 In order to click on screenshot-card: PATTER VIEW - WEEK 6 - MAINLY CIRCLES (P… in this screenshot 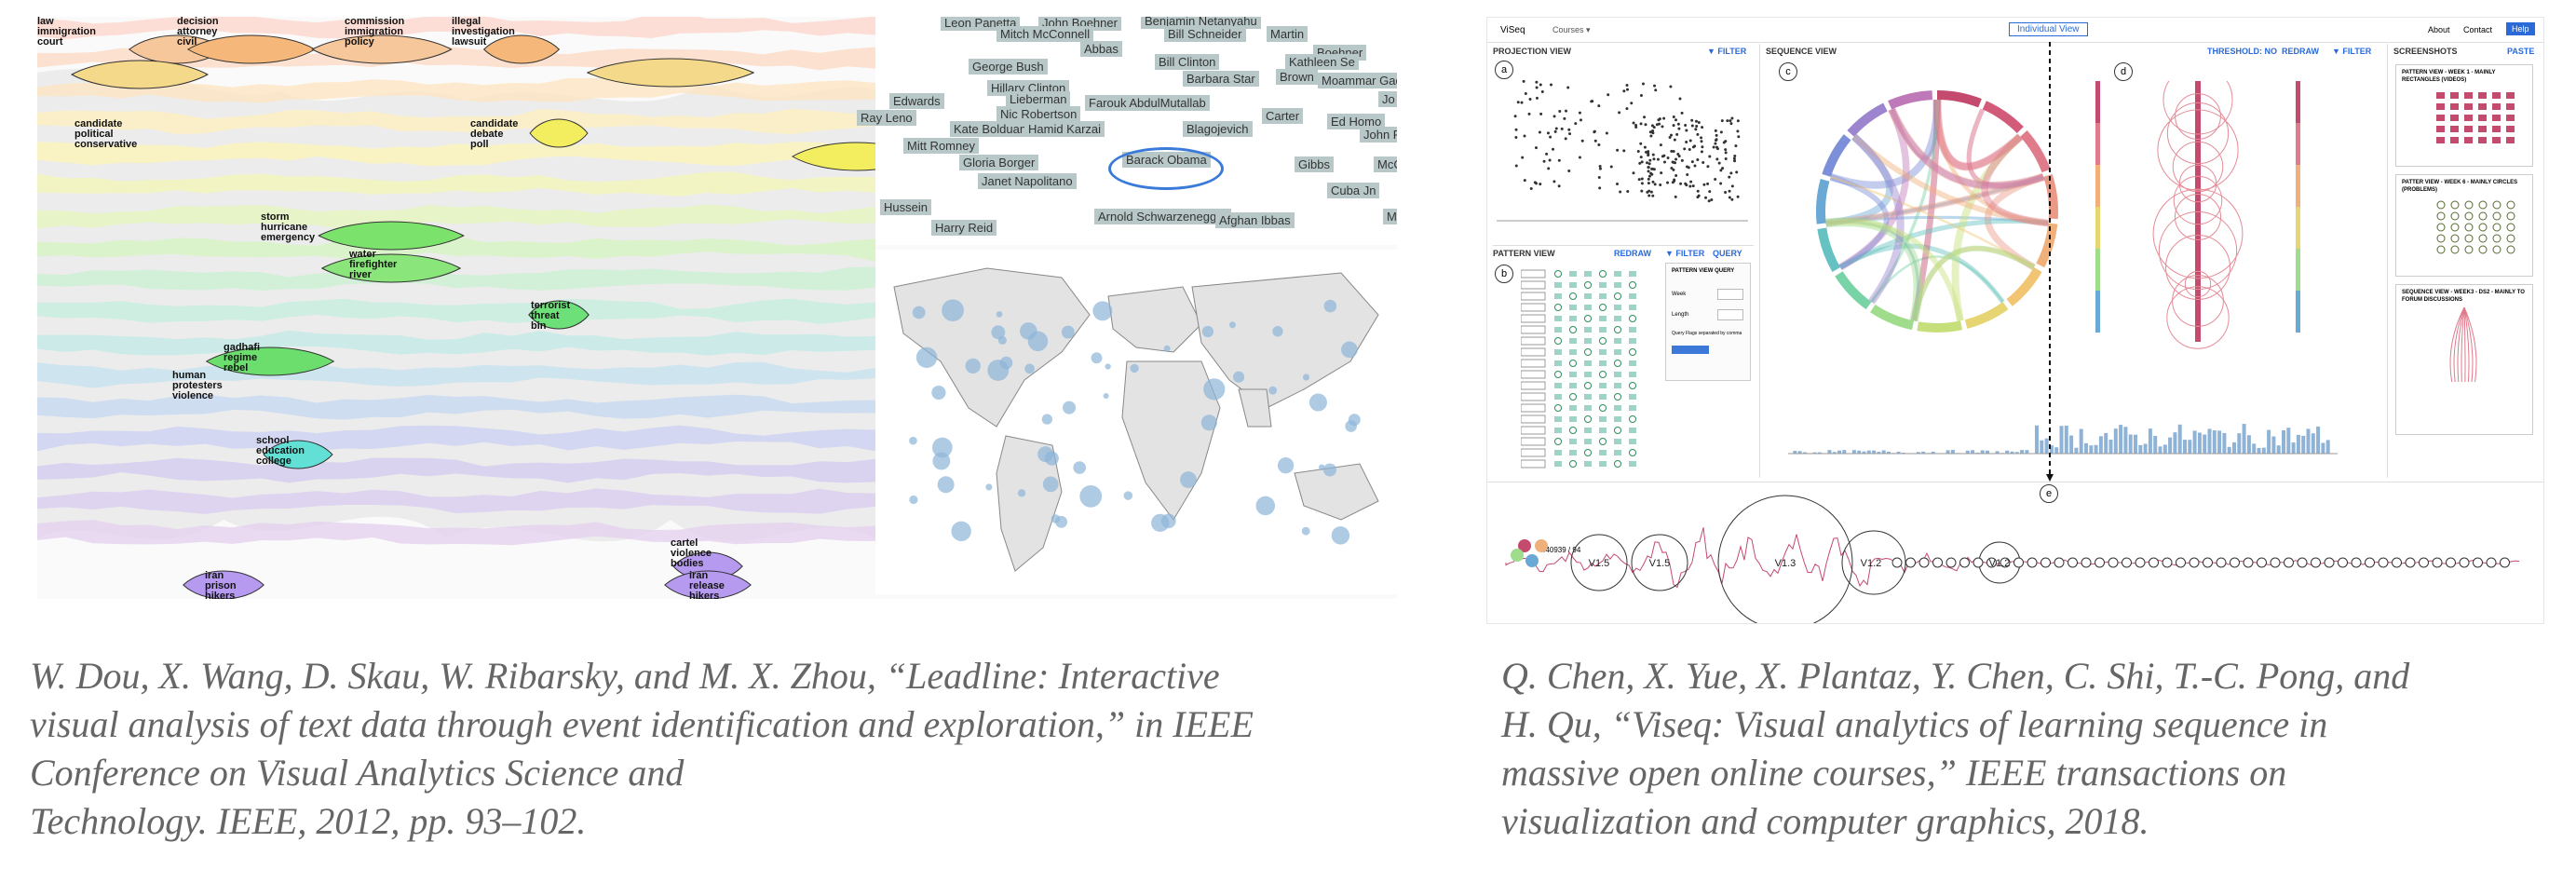, I will do `click(2464, 226)`.